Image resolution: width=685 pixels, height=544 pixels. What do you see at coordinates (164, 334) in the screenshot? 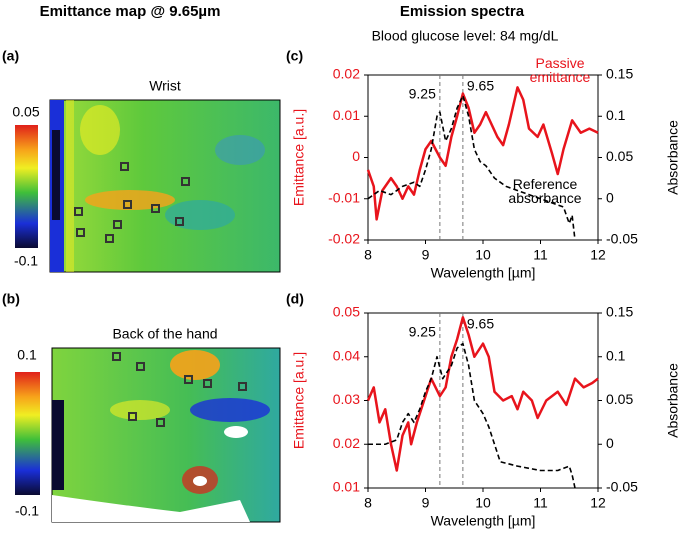
I see `map-title: Back of the hand` at bounding box center [164, 334].